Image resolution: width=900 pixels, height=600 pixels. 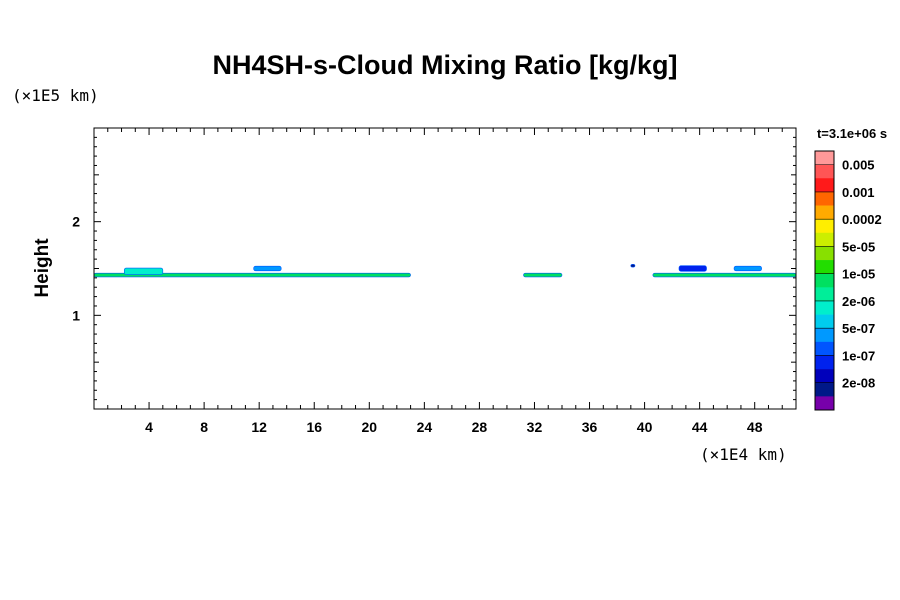 What do you see at coordinates (858, 355) in the screenshot?
I see `colorbar-label: 1e-07` at bounding box center [858, 355].